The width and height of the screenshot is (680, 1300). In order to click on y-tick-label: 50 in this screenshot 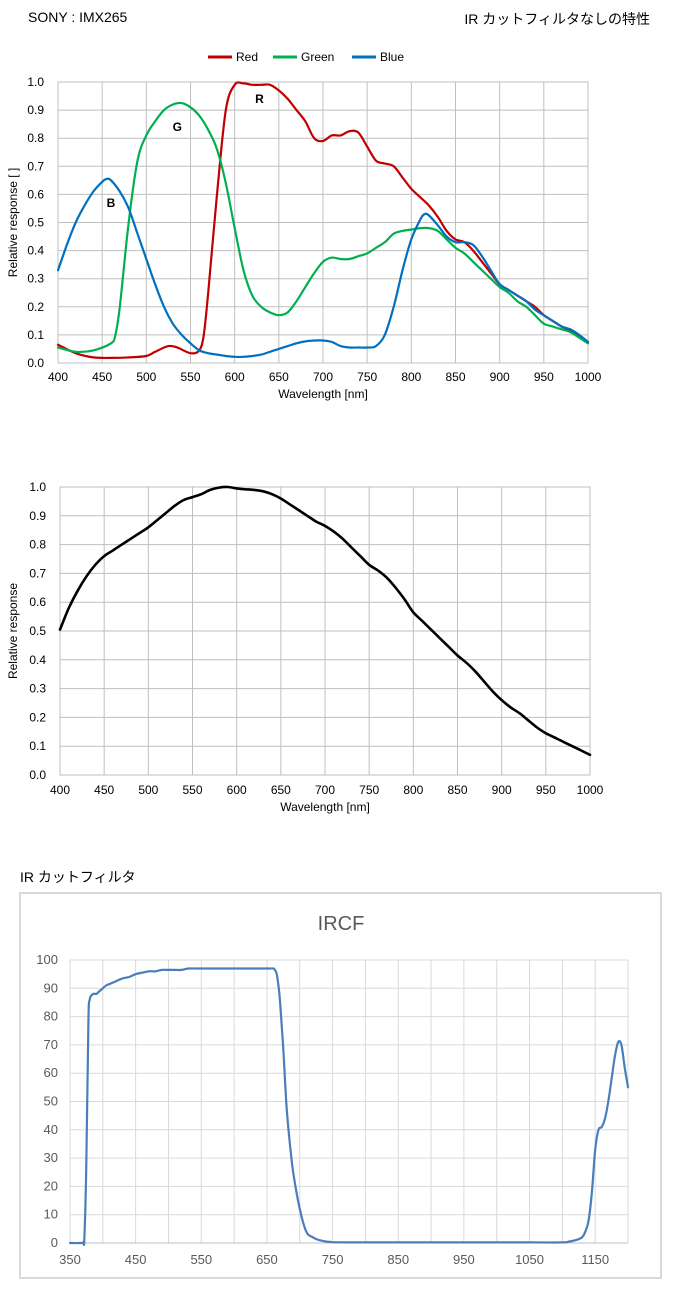, I will do `click(51, 1101)`.